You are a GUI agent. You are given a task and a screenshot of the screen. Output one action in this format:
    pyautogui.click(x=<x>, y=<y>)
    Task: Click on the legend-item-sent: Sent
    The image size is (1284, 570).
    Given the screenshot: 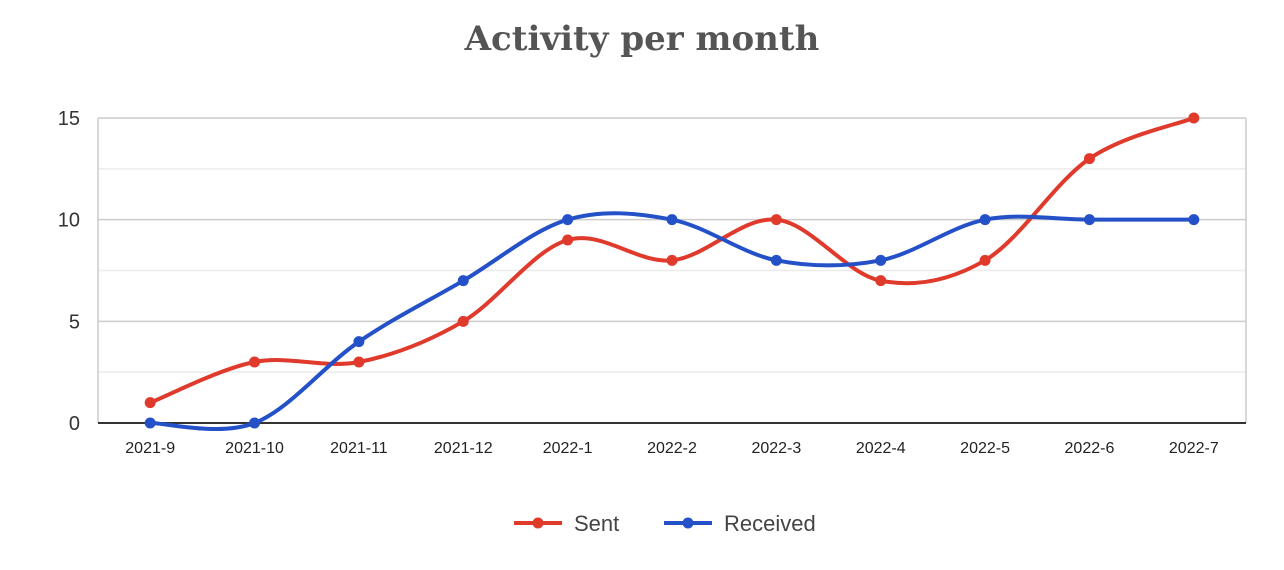 What is the action you would take?
    pyautogui.click(x=566, y=523)
    